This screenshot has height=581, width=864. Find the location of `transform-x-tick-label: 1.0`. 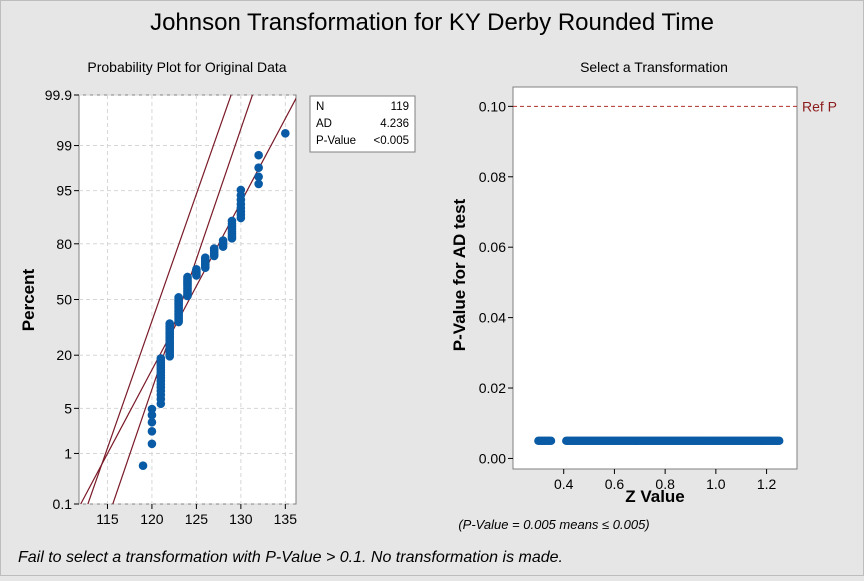

transform-x-tick-label: 1.0 is located at coordinates (716, 484).